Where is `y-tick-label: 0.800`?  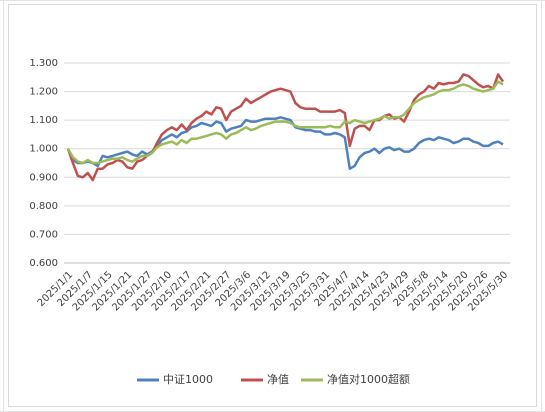
y-tick-label: 0.800 is located at coordinates (43, 206).